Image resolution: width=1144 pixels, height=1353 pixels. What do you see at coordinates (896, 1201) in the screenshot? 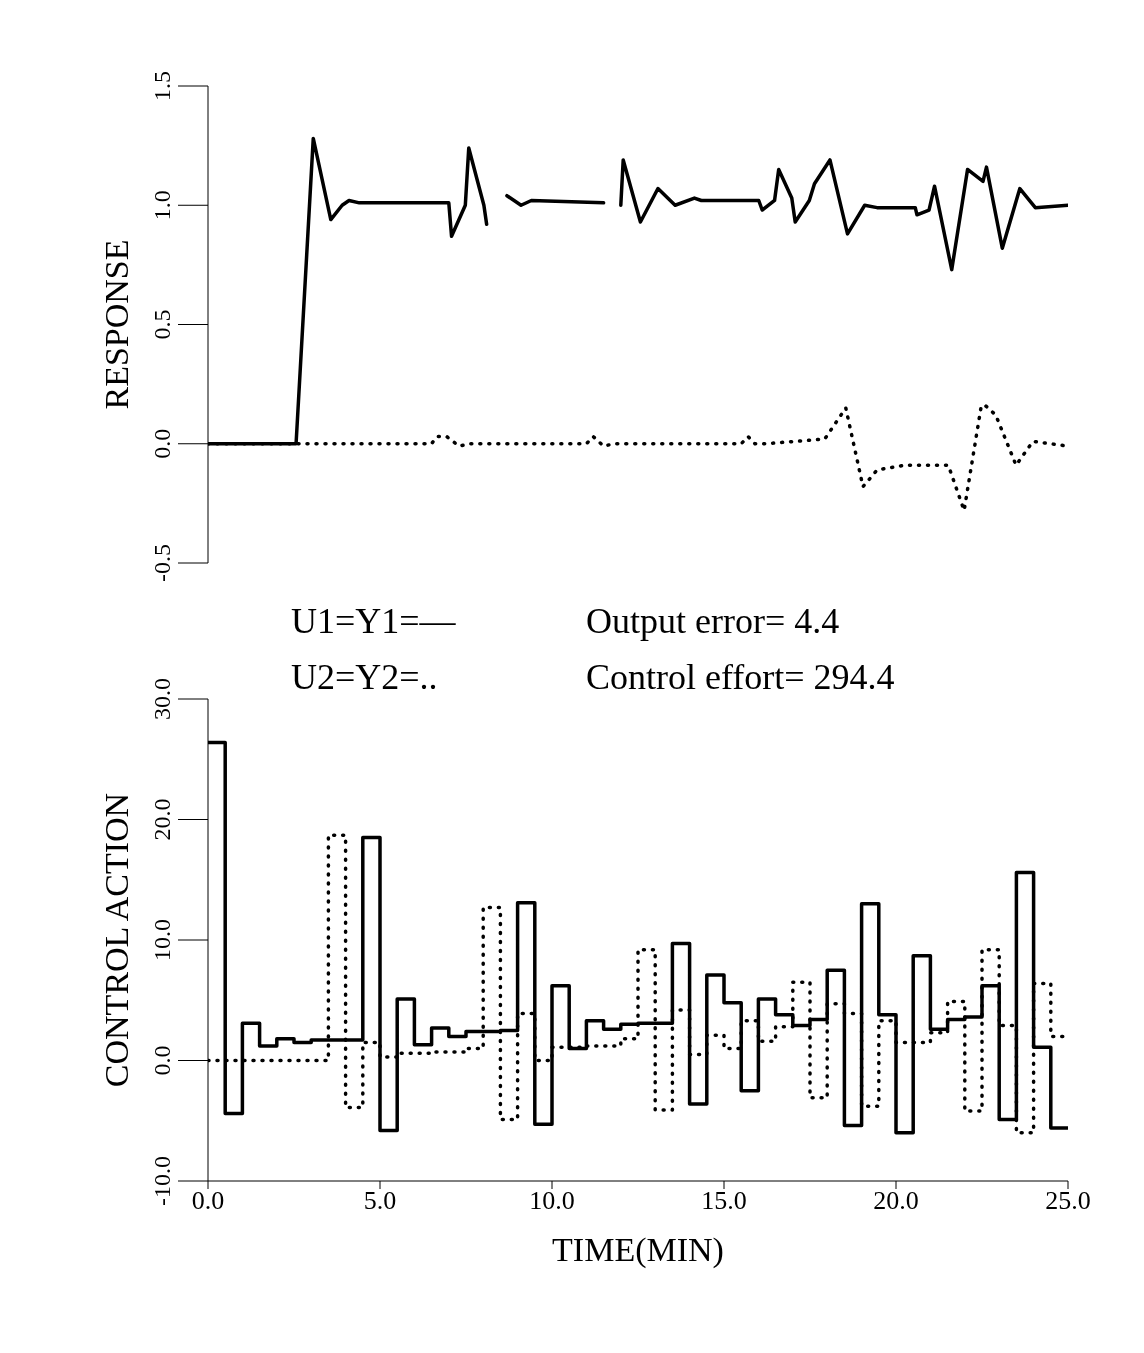
I see `x-tick-label: 20.0` at bounding box center [896, 1201].